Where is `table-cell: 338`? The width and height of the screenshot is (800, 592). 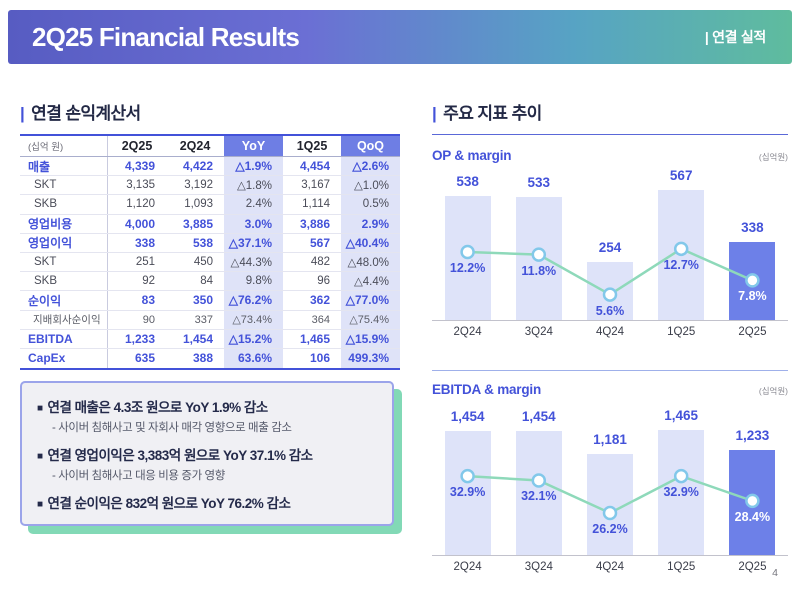
table-cell: 338 is located at coordinates (144, 242).